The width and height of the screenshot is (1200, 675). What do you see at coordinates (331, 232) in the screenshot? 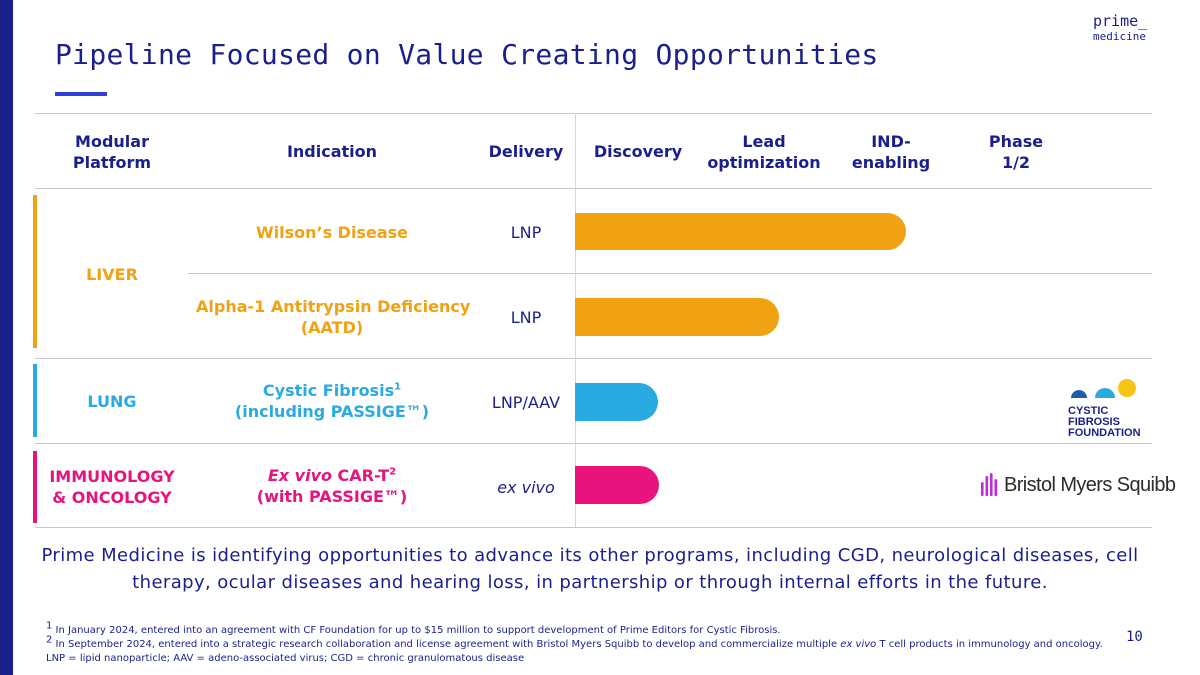
I see `indication-wilsons-disease: Wilson’s Disease` at bounding box center [331, 232].